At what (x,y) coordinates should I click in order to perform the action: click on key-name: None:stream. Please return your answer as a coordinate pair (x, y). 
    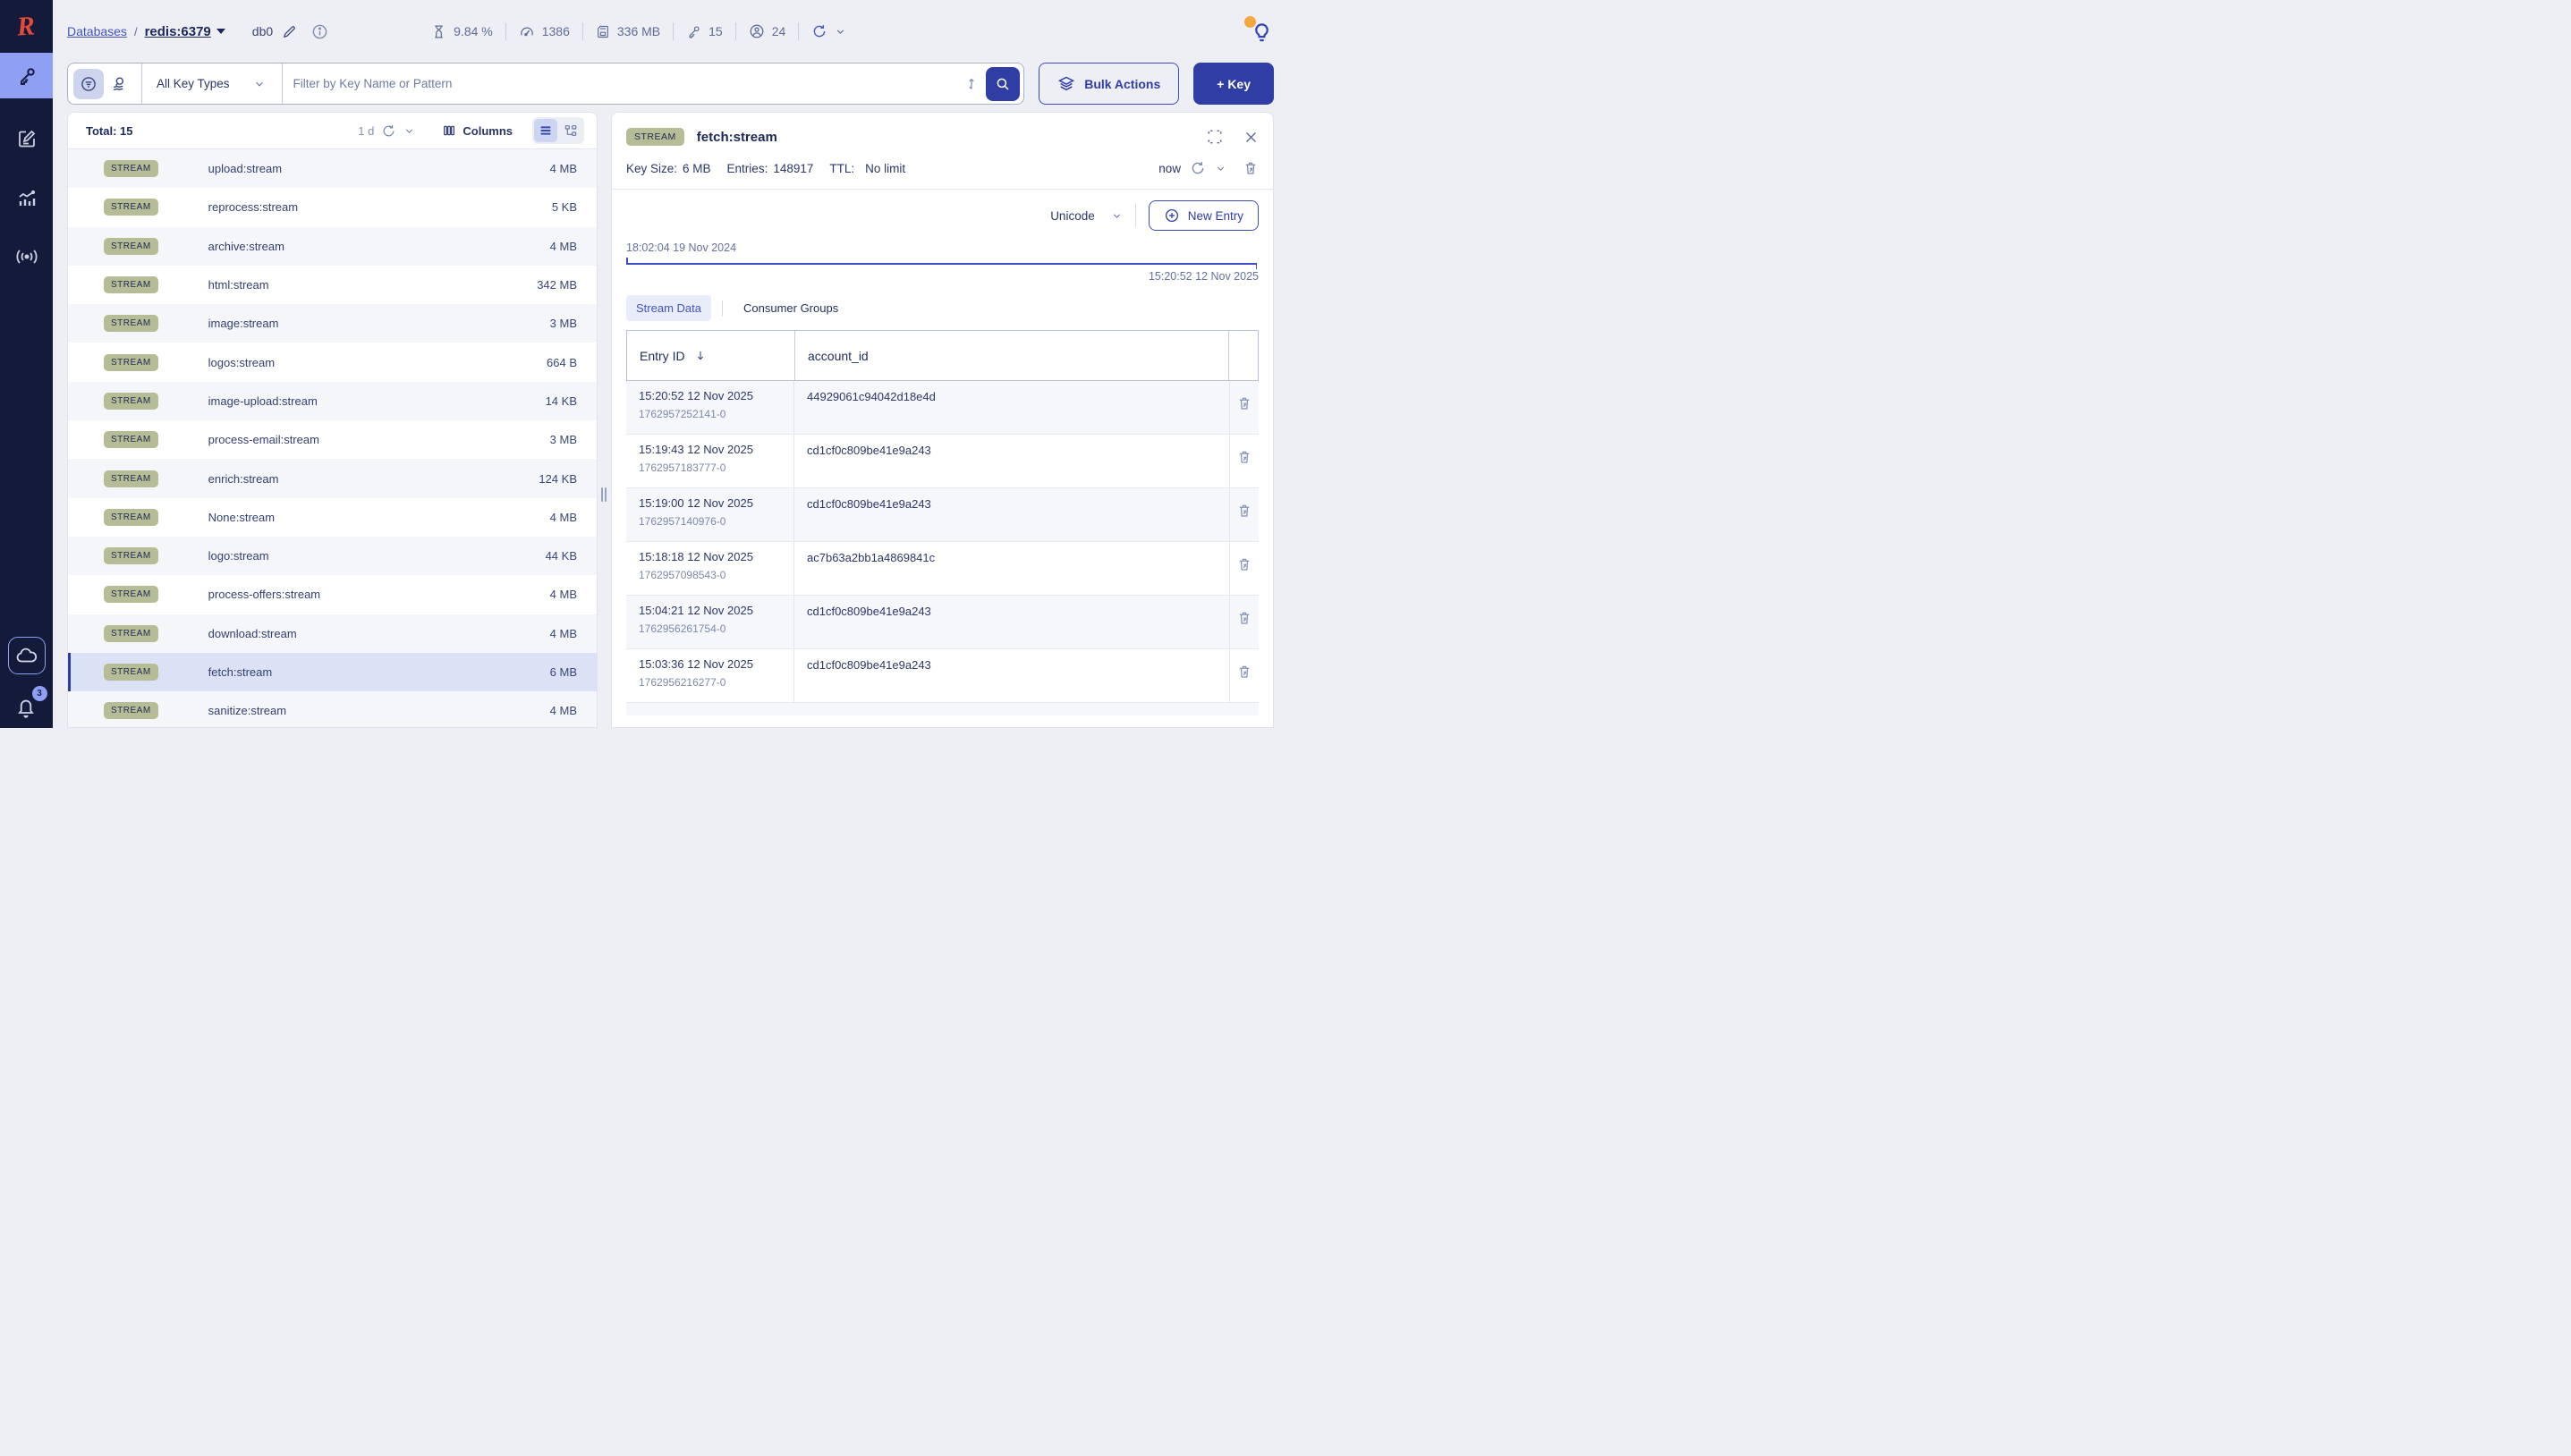
    Looking at the image, I should click on (242, 517).